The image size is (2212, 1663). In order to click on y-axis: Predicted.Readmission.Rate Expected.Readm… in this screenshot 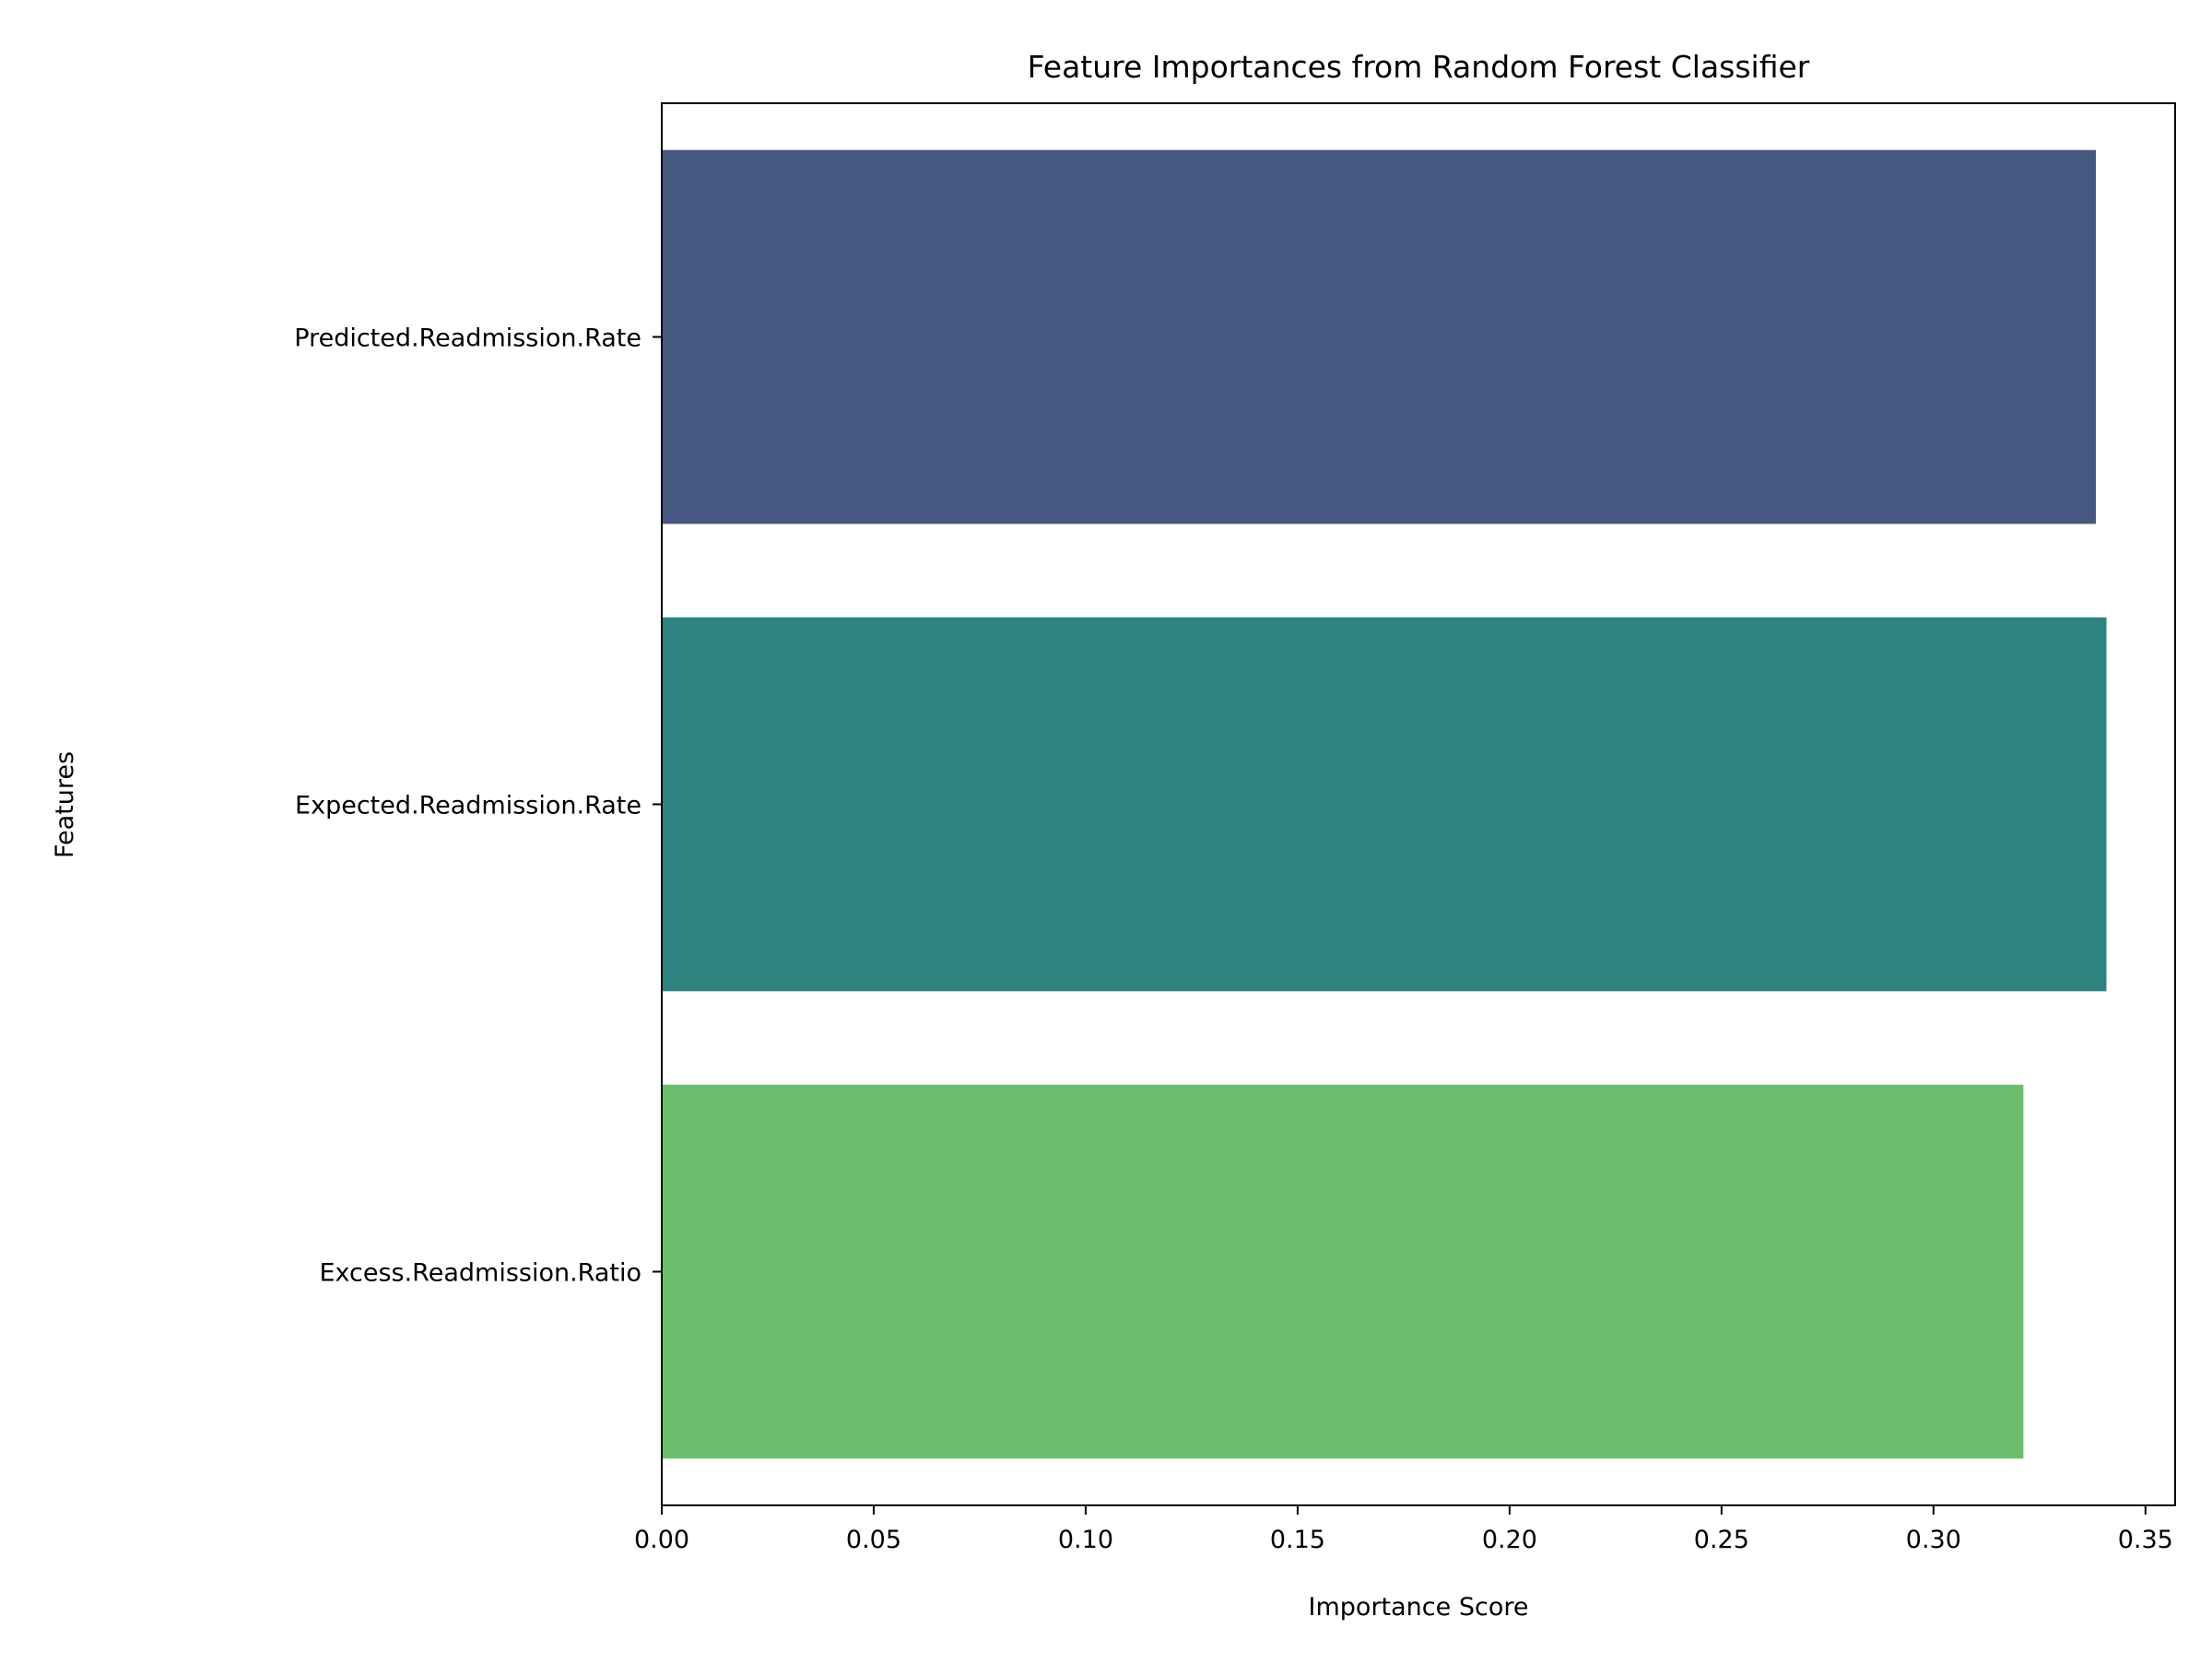, I will do `click(478, 806)`.